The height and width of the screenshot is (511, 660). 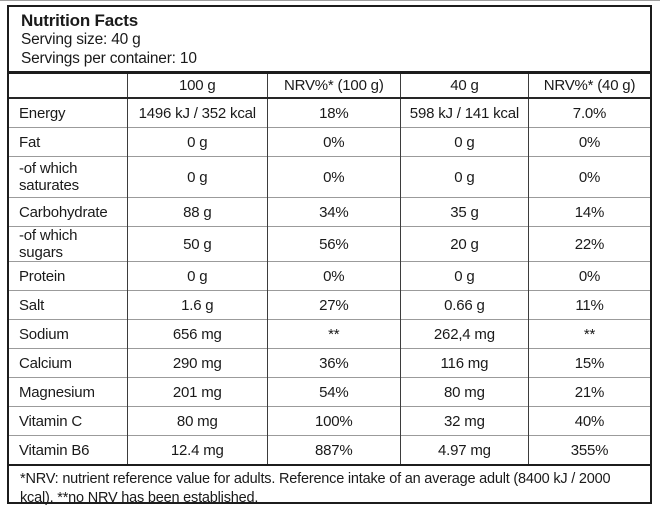 What do you see at coordinates (588, 421) in the screenshot?
I see `nrv-40g-cell: 40%` at bounding box center [588, 421].